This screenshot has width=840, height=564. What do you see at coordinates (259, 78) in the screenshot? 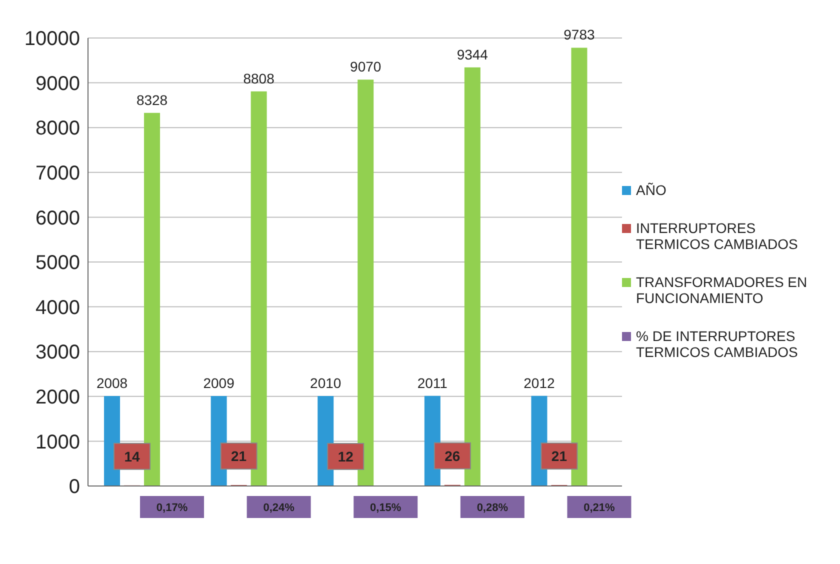
I see `data-label: 8808` at bounding box center [259, 78].